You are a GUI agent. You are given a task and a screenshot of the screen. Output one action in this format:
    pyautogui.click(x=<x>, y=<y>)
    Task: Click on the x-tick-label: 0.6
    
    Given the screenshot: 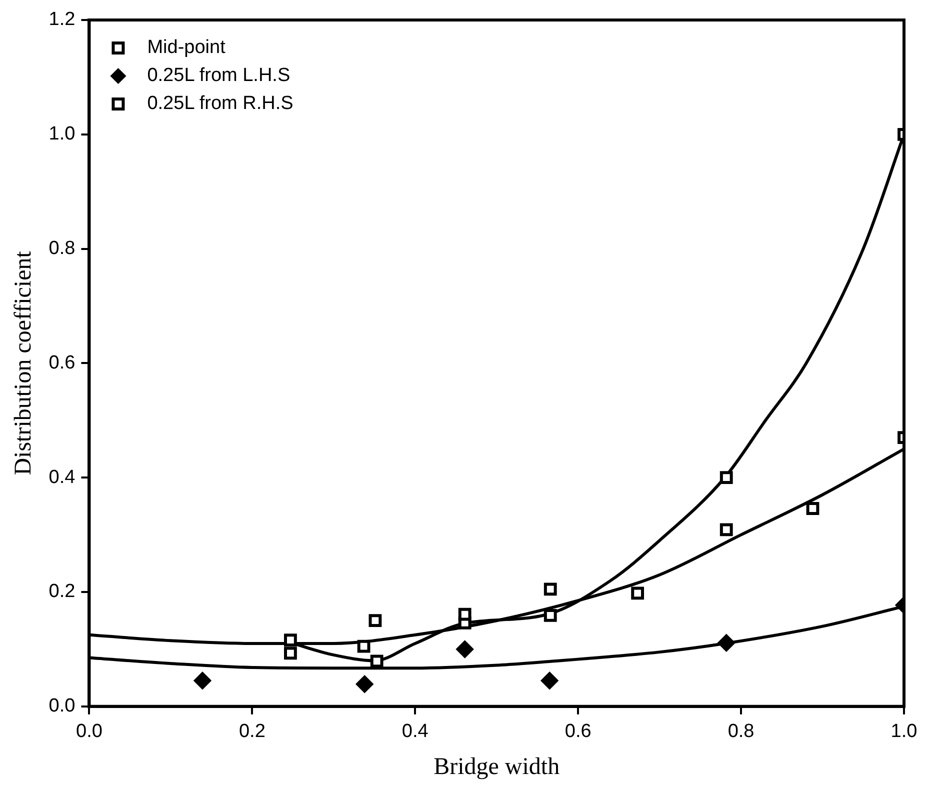 What is the action you would take?
    pyautogui.click(x=578, y=731)
    